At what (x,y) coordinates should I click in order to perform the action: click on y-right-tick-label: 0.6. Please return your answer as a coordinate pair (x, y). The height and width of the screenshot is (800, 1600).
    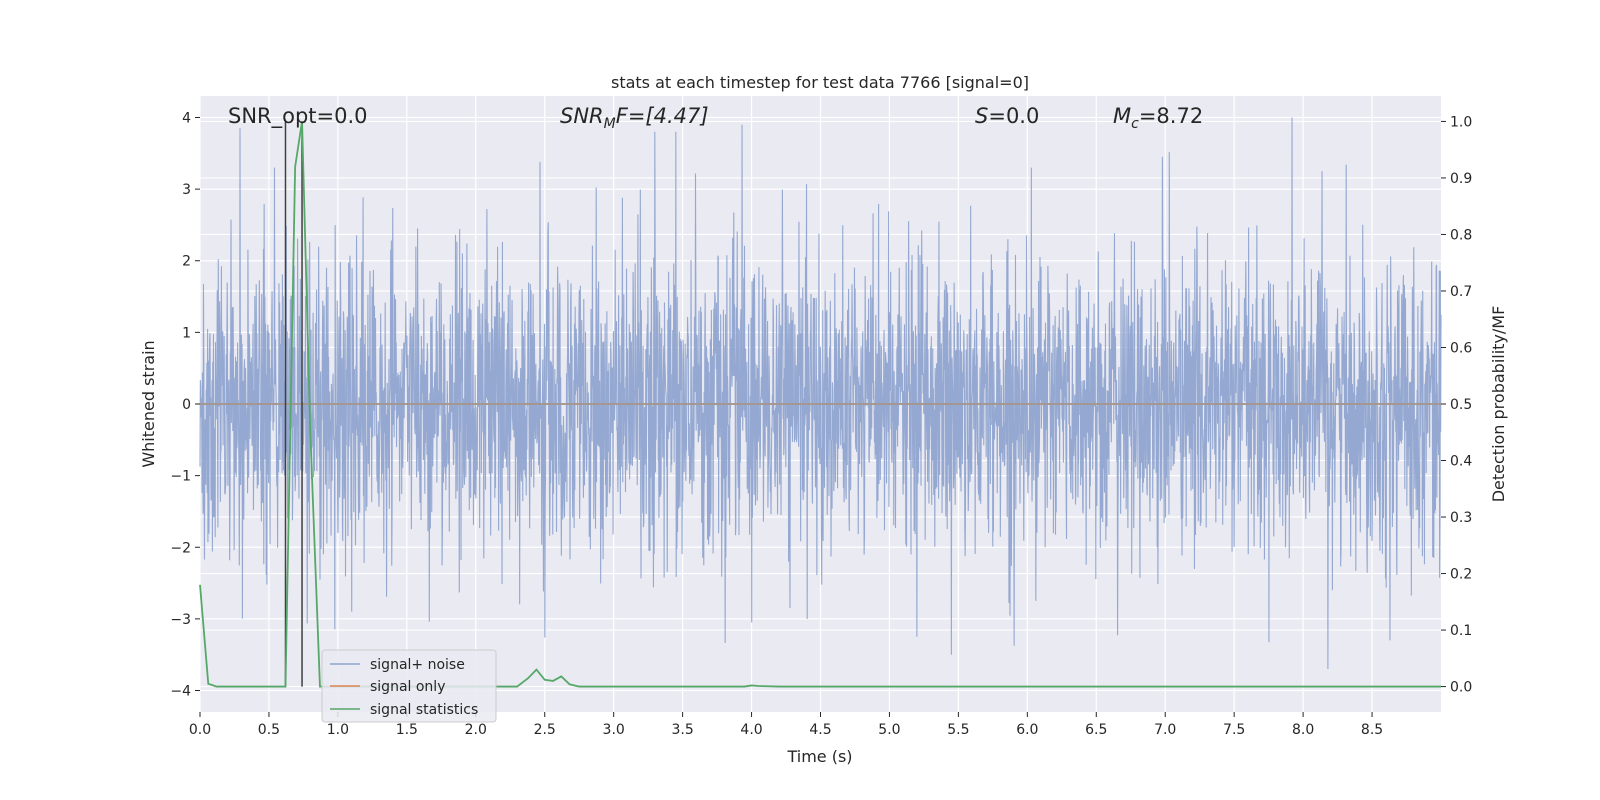
    Looking at the image, I should click on (1461, 348).